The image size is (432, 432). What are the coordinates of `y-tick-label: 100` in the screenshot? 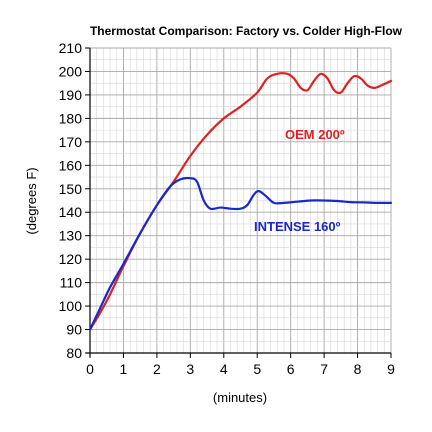 It's located at (71, 306).